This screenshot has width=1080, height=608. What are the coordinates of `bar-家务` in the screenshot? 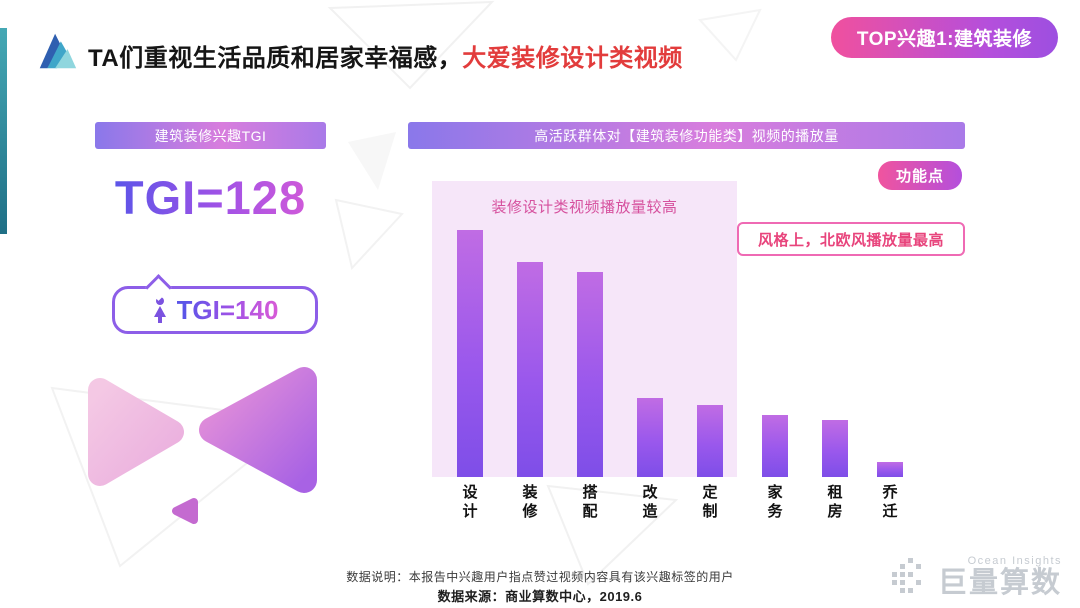 It's located at (775, 446).